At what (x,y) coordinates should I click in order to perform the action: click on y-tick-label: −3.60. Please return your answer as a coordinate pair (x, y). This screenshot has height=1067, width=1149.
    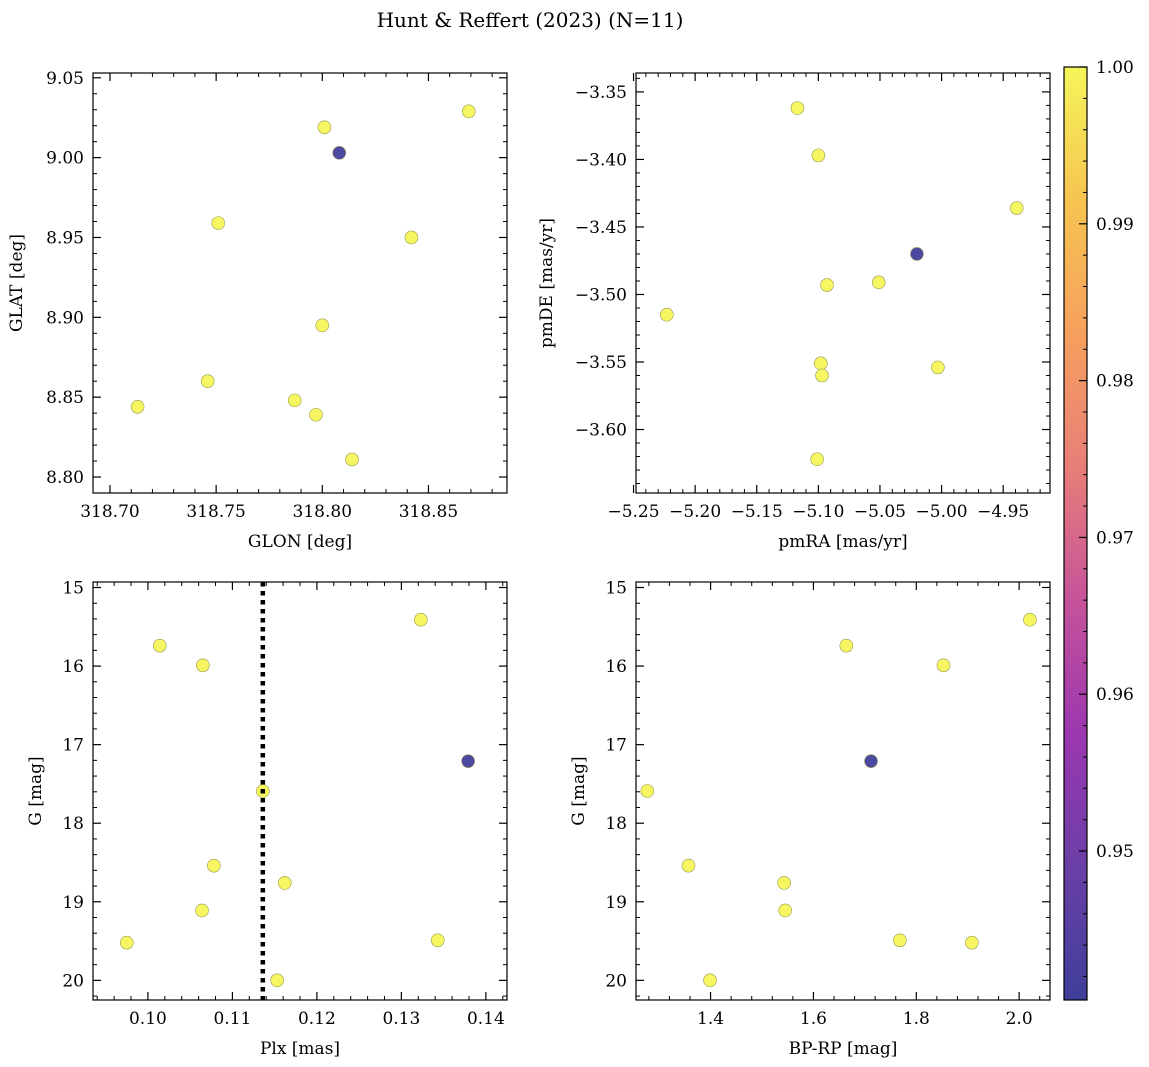
    Looking at the image, I should click on (601, 431).